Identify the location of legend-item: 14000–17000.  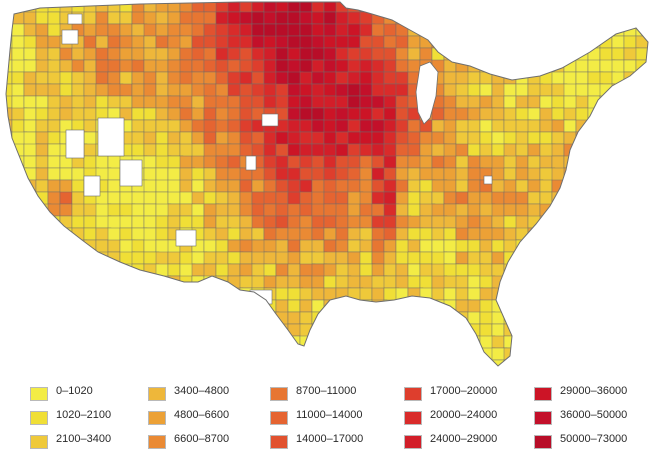
(335, 442).